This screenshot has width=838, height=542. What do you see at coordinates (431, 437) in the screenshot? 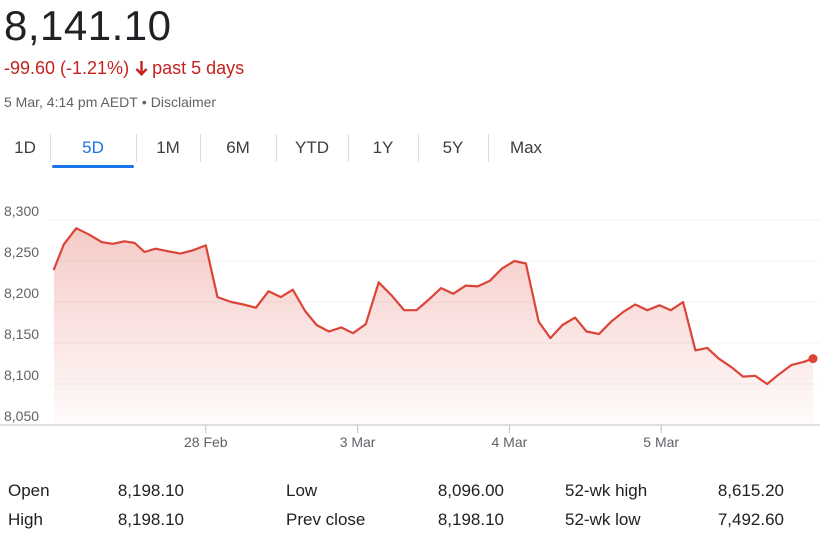
I see `x-axis: 28 Feb 3 Mar 4 Mar 5 Mar` at bounding box center [431, 437].